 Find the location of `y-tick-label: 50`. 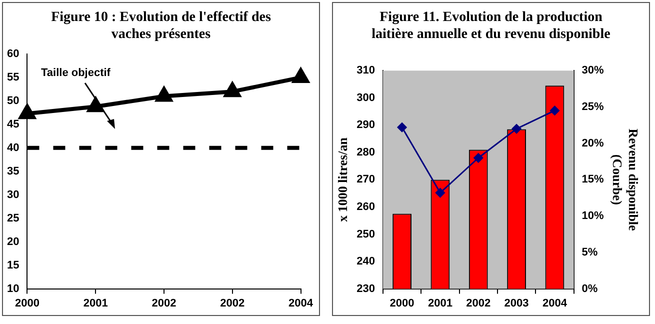

y-tick-label: 50 is located at coordinates (13, 100).